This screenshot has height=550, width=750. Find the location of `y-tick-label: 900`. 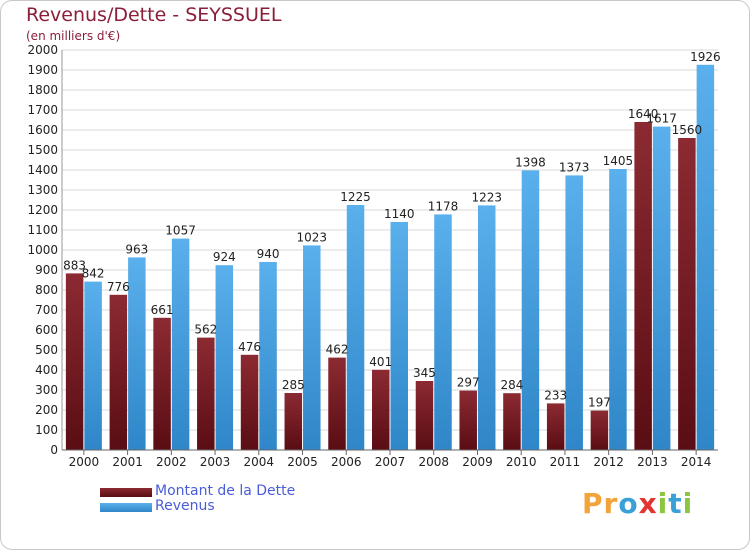

y-tick-label: 900 is located at coordinates (46, 270).